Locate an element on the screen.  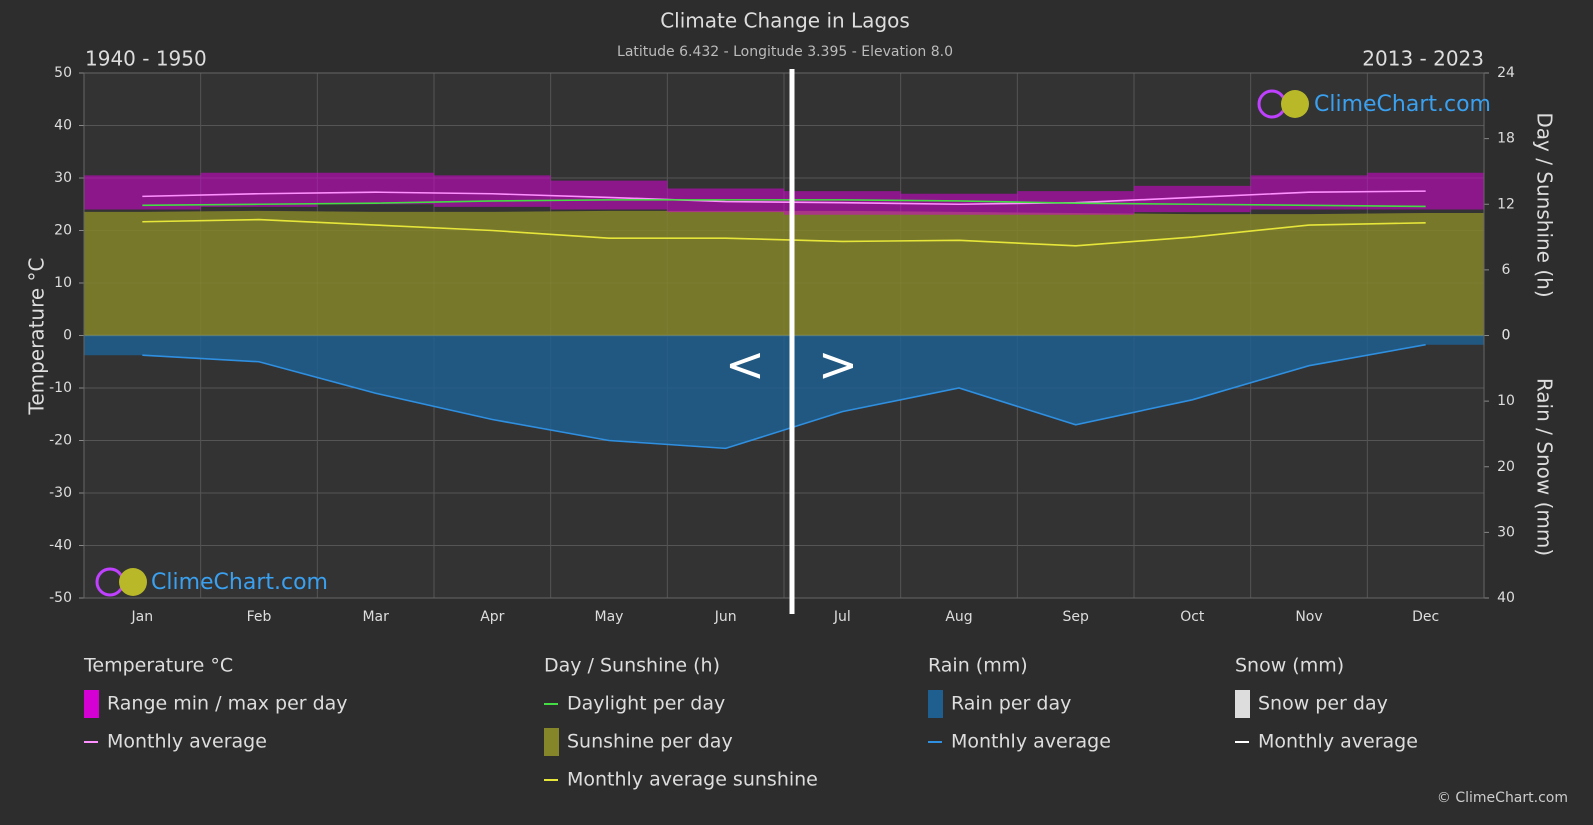
y-tick-label: 0 is located at coordinates (67, 336).